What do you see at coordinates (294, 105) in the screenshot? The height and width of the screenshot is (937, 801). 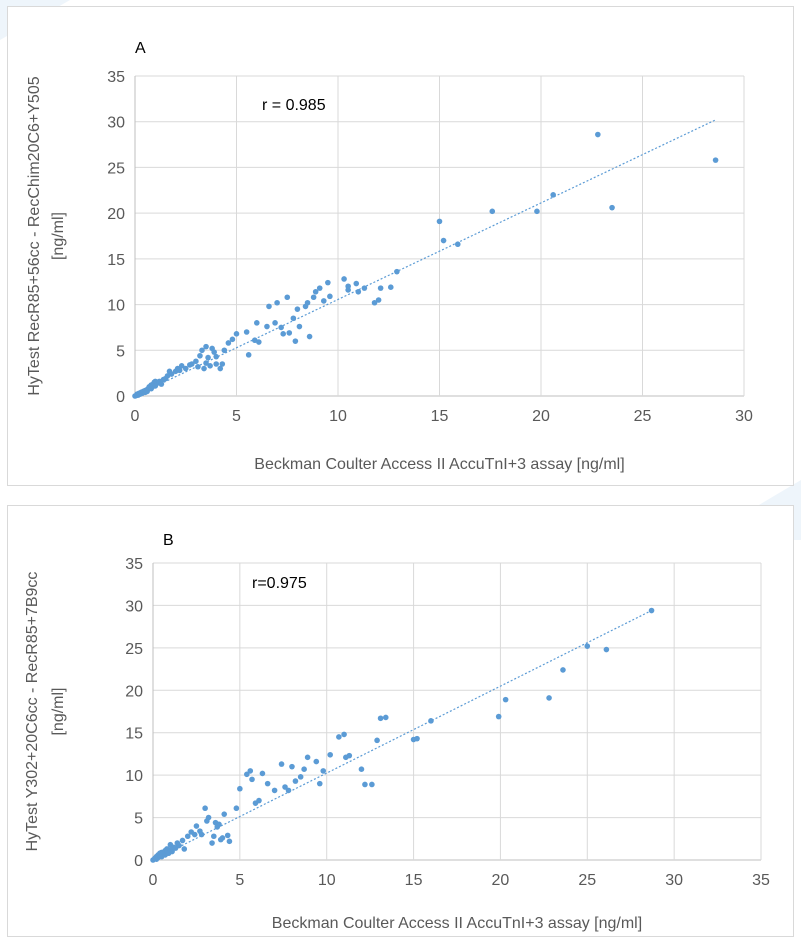 I see `correlation-annotation: r = 0.985` at bounding box center [294, 105].